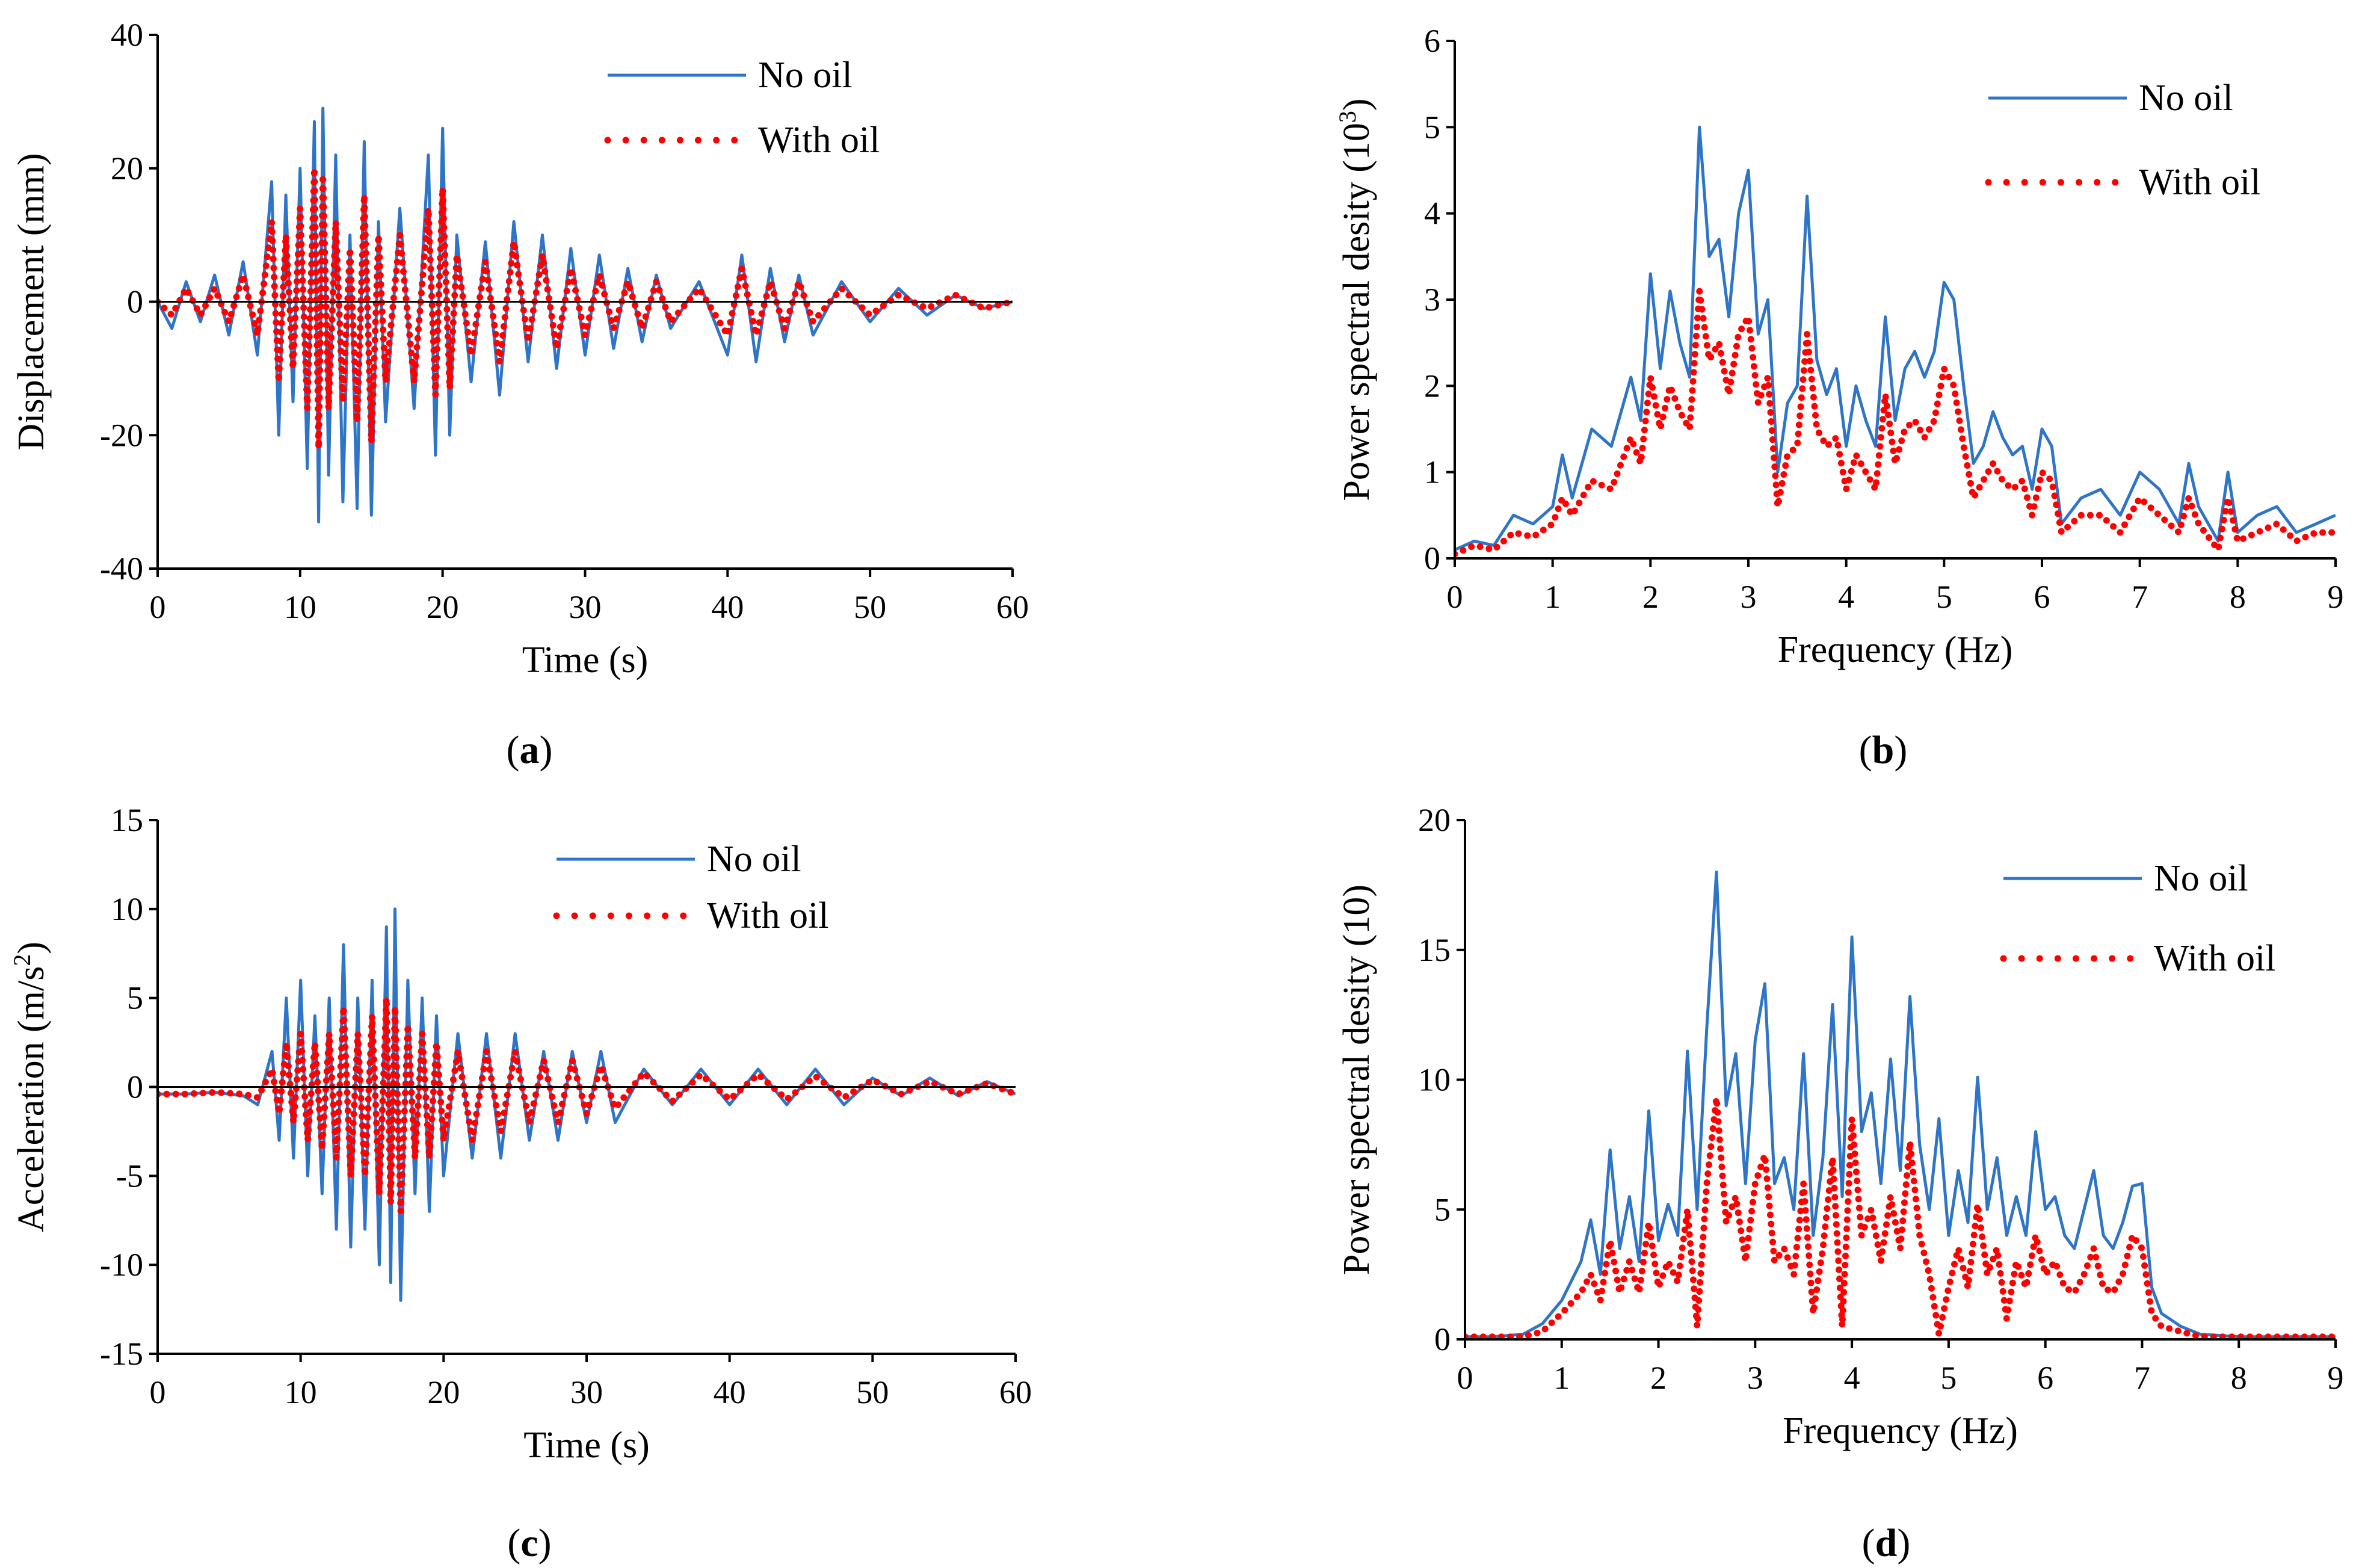 The height and width of the screenshot is (1568, 2356). Describe the element at coordinates (1432, 214) in the screenshot. I see `y-tick-label: 4` at that location.